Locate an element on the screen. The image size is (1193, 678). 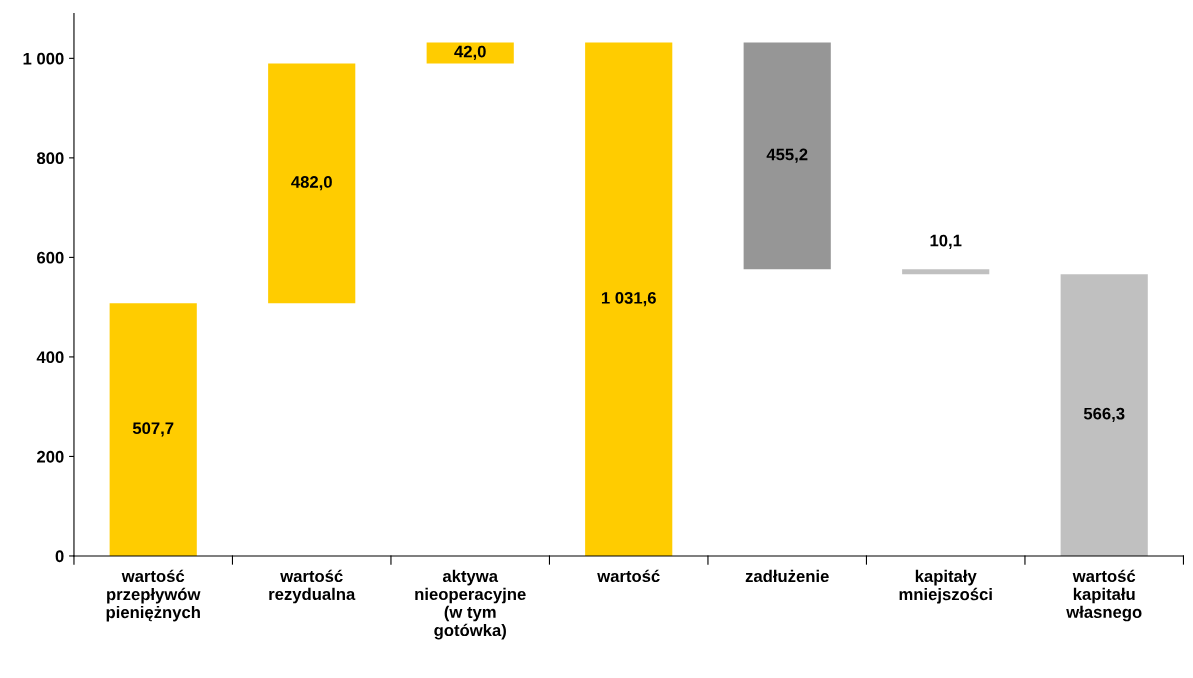
x-tick-label: wartość is located at coordinates (628, 576).